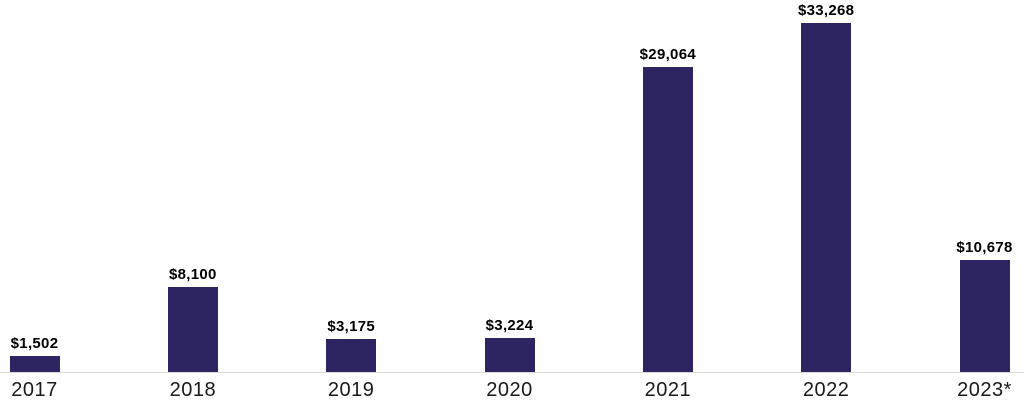 This screenshot has width=1024, height=403. I want to click on bar-value-label: $3,224, so click(509, 325).